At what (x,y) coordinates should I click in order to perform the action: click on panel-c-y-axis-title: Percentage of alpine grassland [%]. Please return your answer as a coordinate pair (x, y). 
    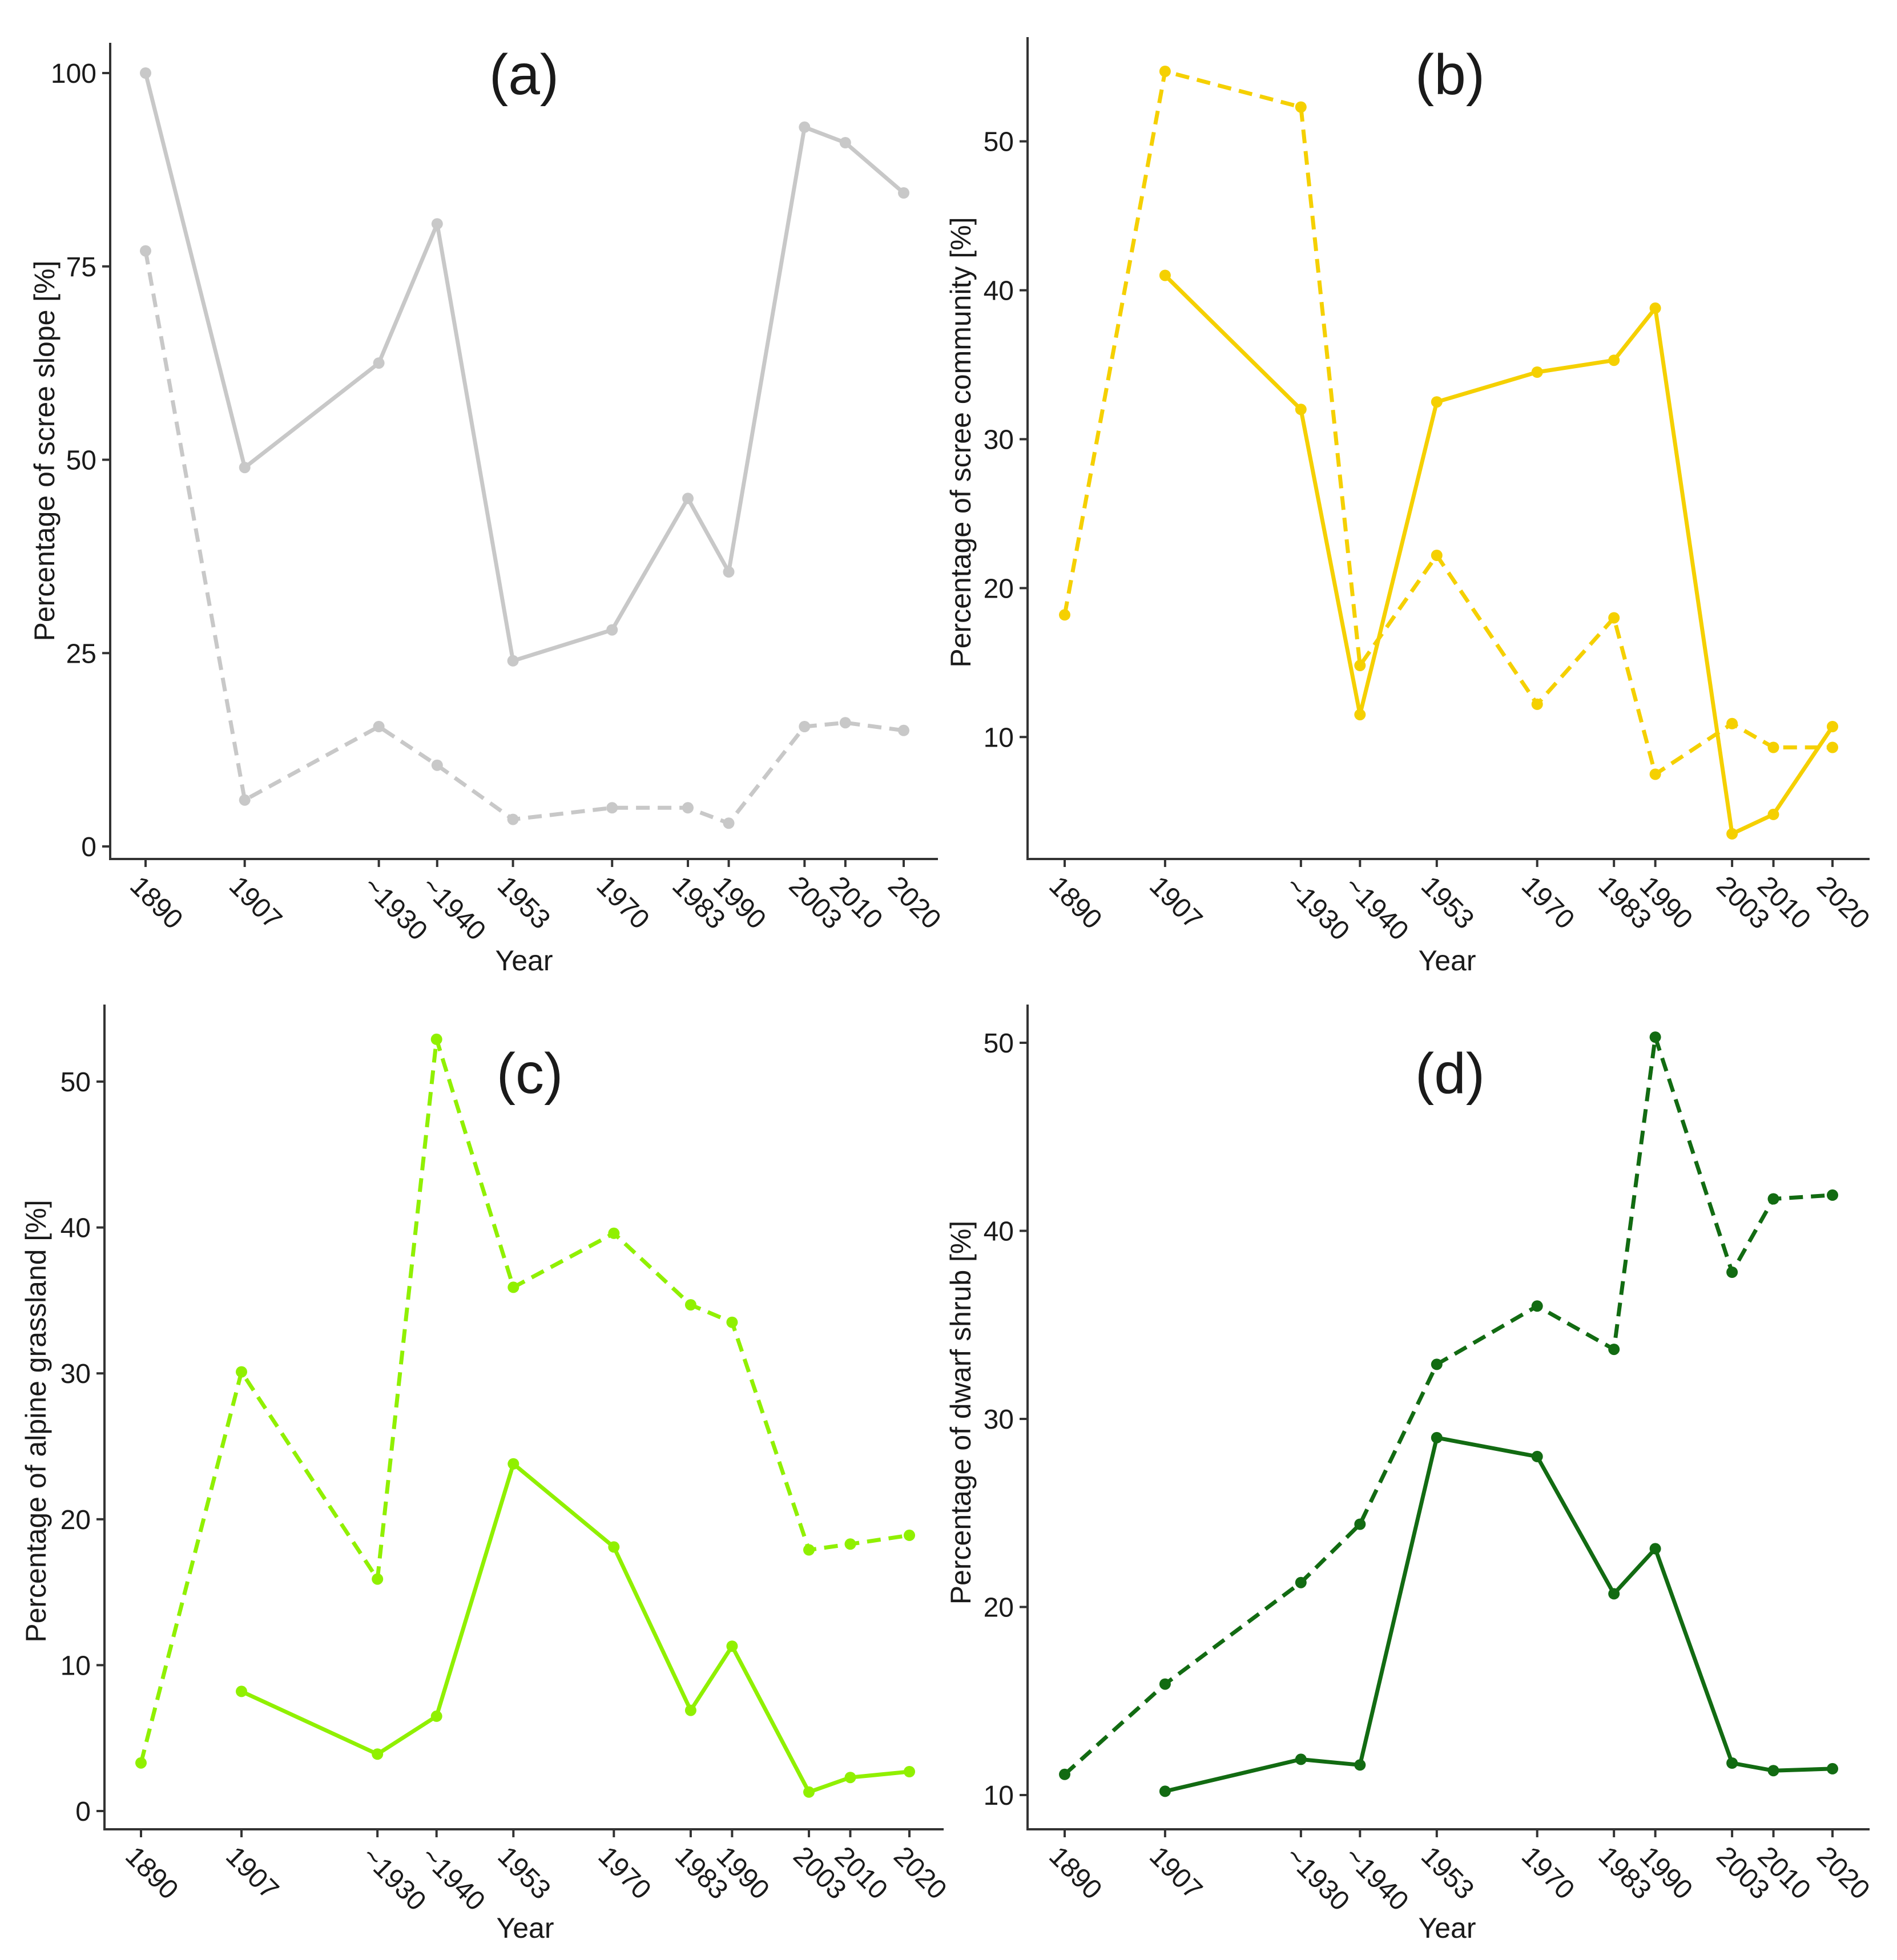
    Looking at the image, I should click on (36, 1422).